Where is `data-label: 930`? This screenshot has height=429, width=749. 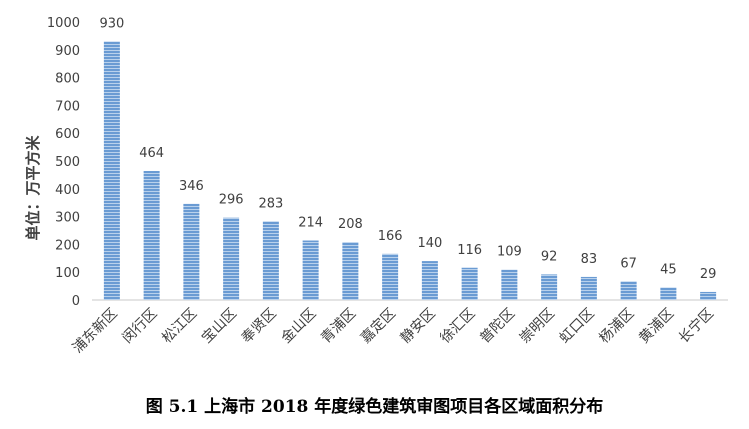
data-label: 930 is located at coordinates (111, 23).